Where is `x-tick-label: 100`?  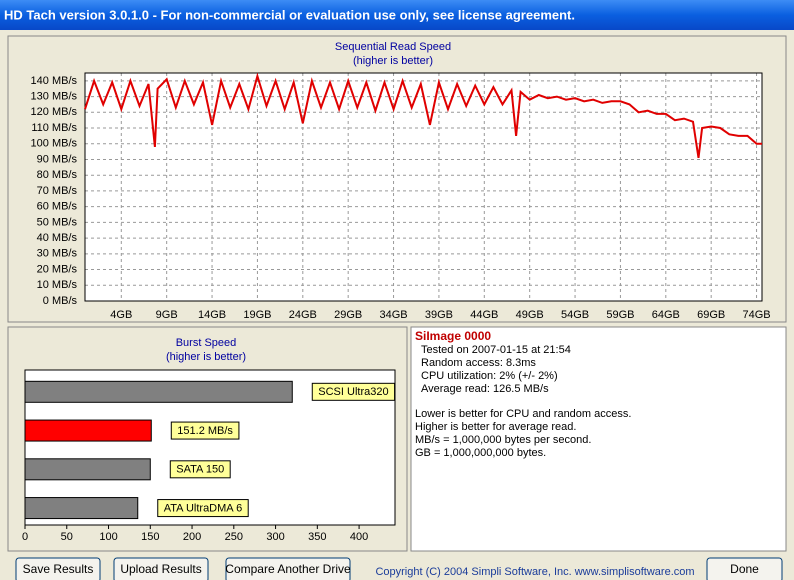
x-tick-label: 100 is located at coordinates (108, 537).